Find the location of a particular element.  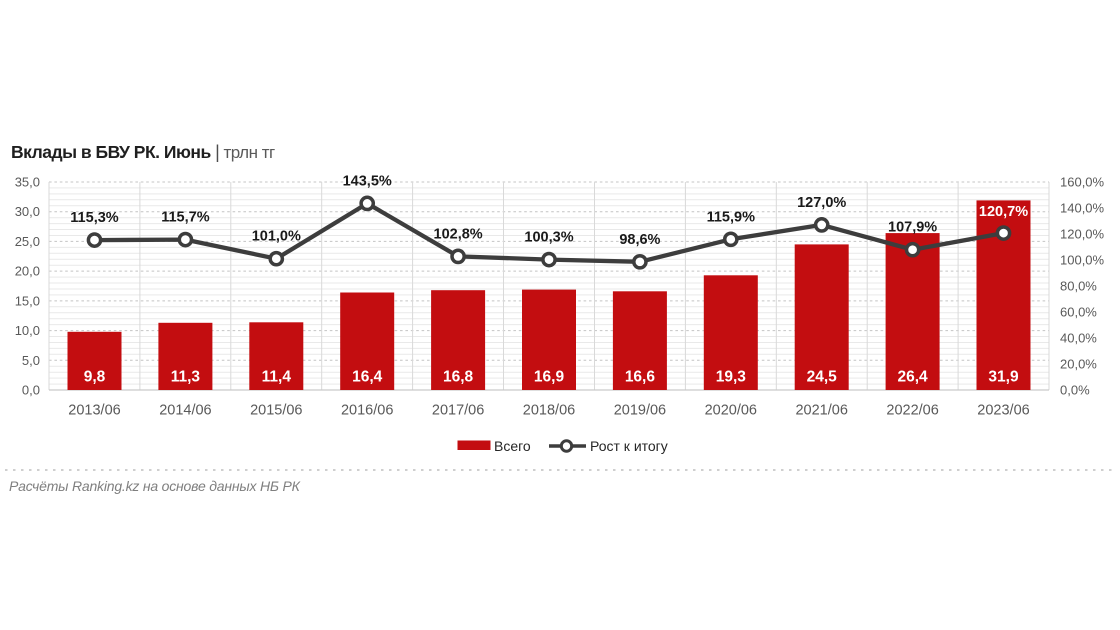

svg-text: 24,5 is located at coordinates (822, 377).